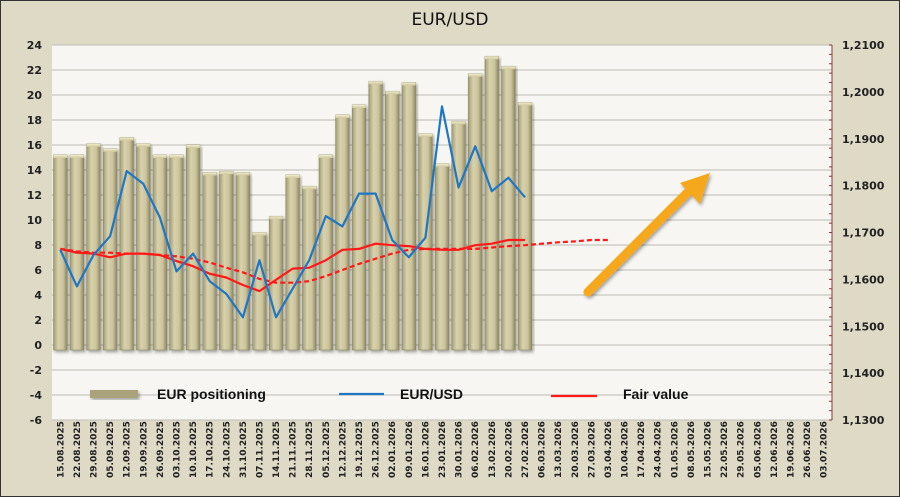  What do you see at coordinates (260, 449) in the screenshot?
I see `x-tick-label: 07.11.2025` at bounding box center [260, 449].